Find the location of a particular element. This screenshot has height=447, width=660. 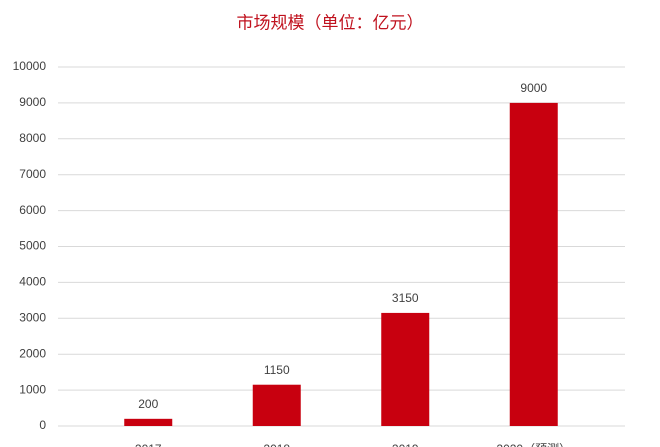

y-tick-label: 5000 is located at coordinates (32, 246).